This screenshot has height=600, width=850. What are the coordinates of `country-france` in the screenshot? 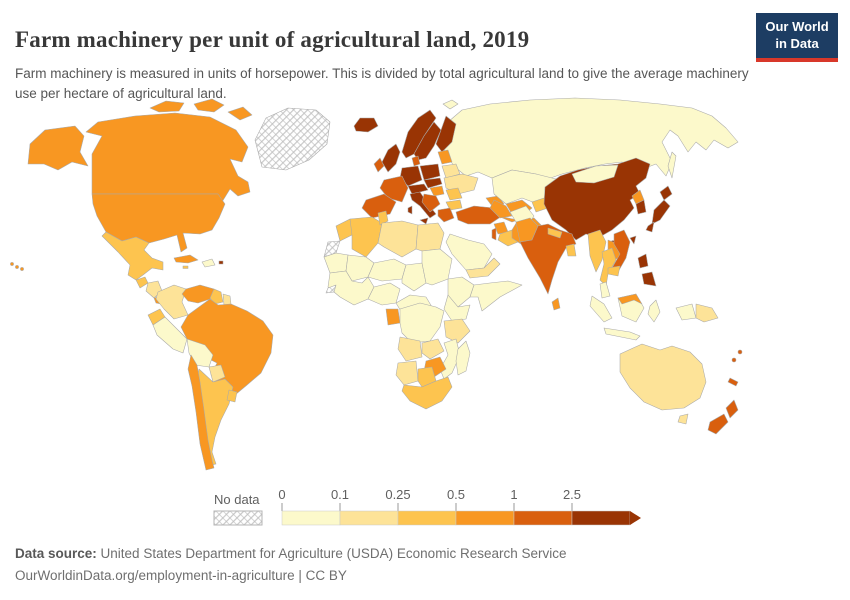 It's located at (394, 189).